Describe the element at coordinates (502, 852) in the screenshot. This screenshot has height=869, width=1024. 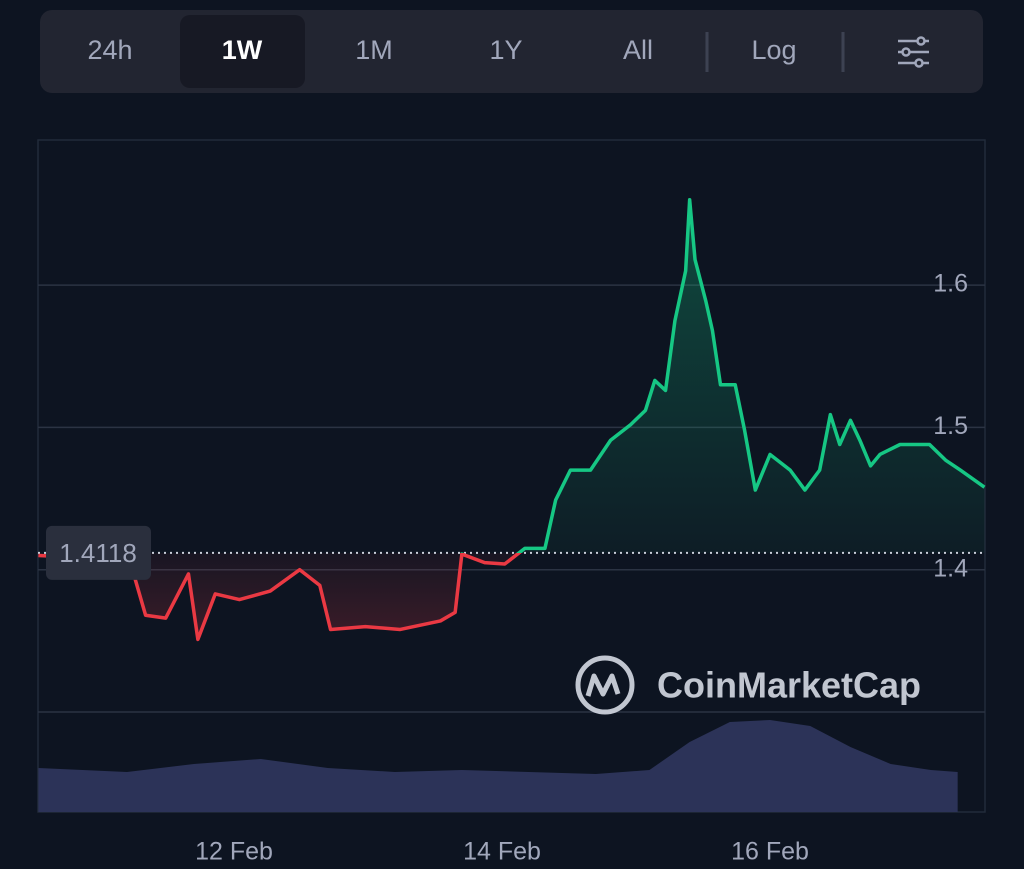
I see `x-tick-label: 14 Feb` at that location.